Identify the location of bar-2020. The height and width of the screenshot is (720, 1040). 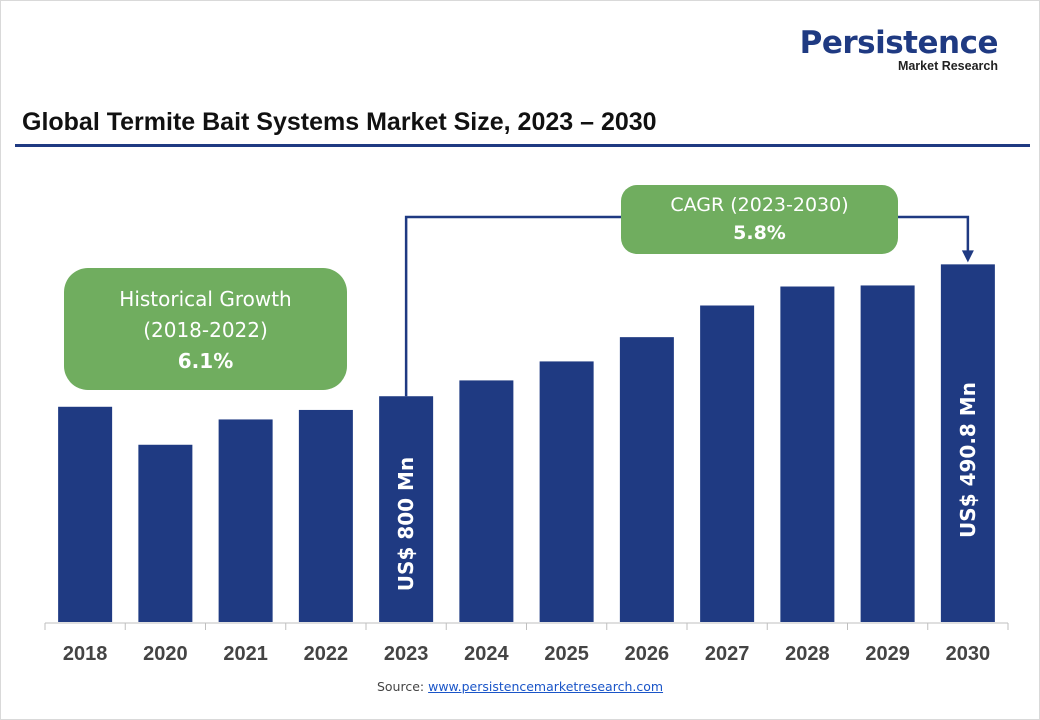
(165, 533).